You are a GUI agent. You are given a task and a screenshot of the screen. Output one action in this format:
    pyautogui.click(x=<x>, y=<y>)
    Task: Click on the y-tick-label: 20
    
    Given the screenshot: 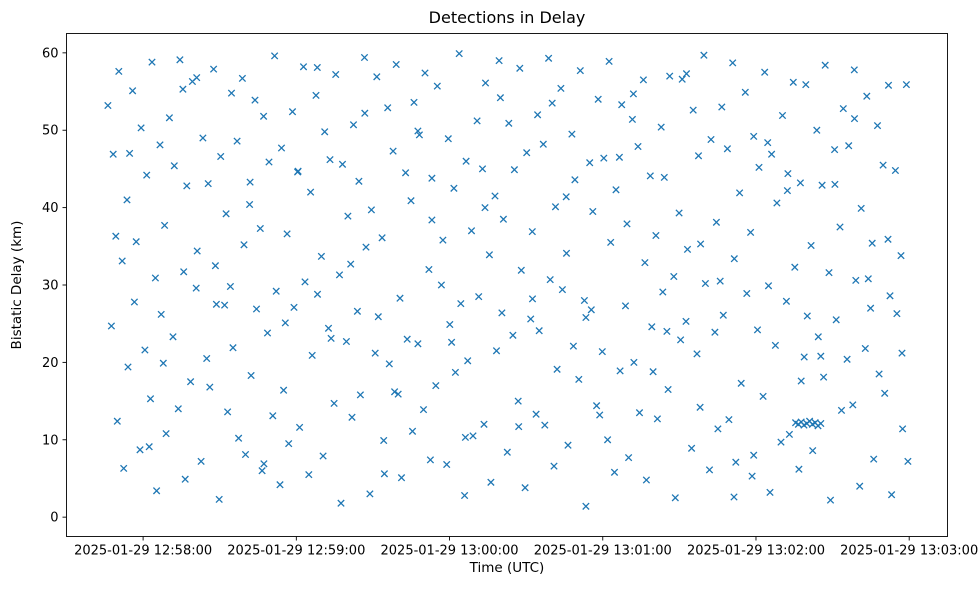 What is the action you would take?
    pyautogui.click(x=50, y=363)
    